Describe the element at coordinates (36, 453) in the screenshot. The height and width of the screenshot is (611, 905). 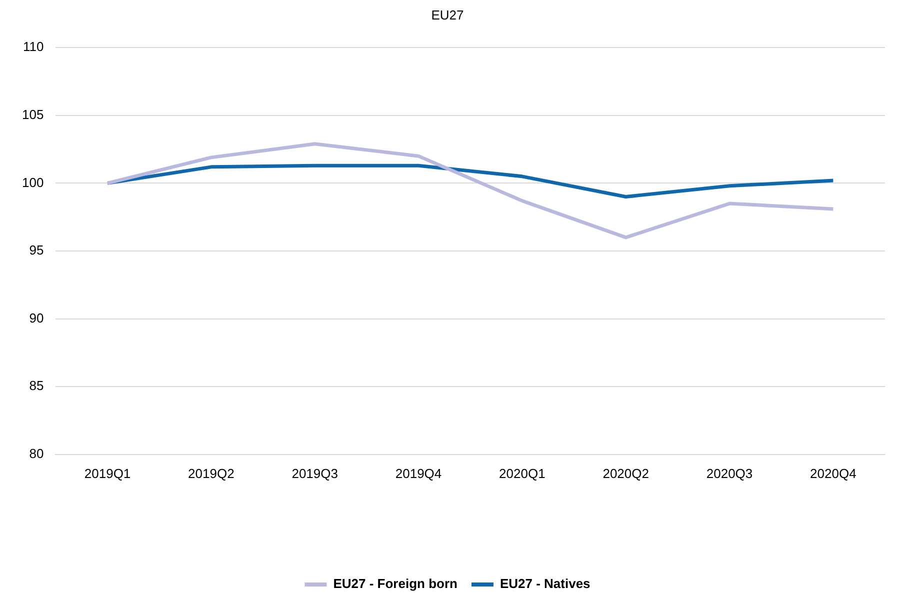
I see `y-tick-label: 80` at that location.